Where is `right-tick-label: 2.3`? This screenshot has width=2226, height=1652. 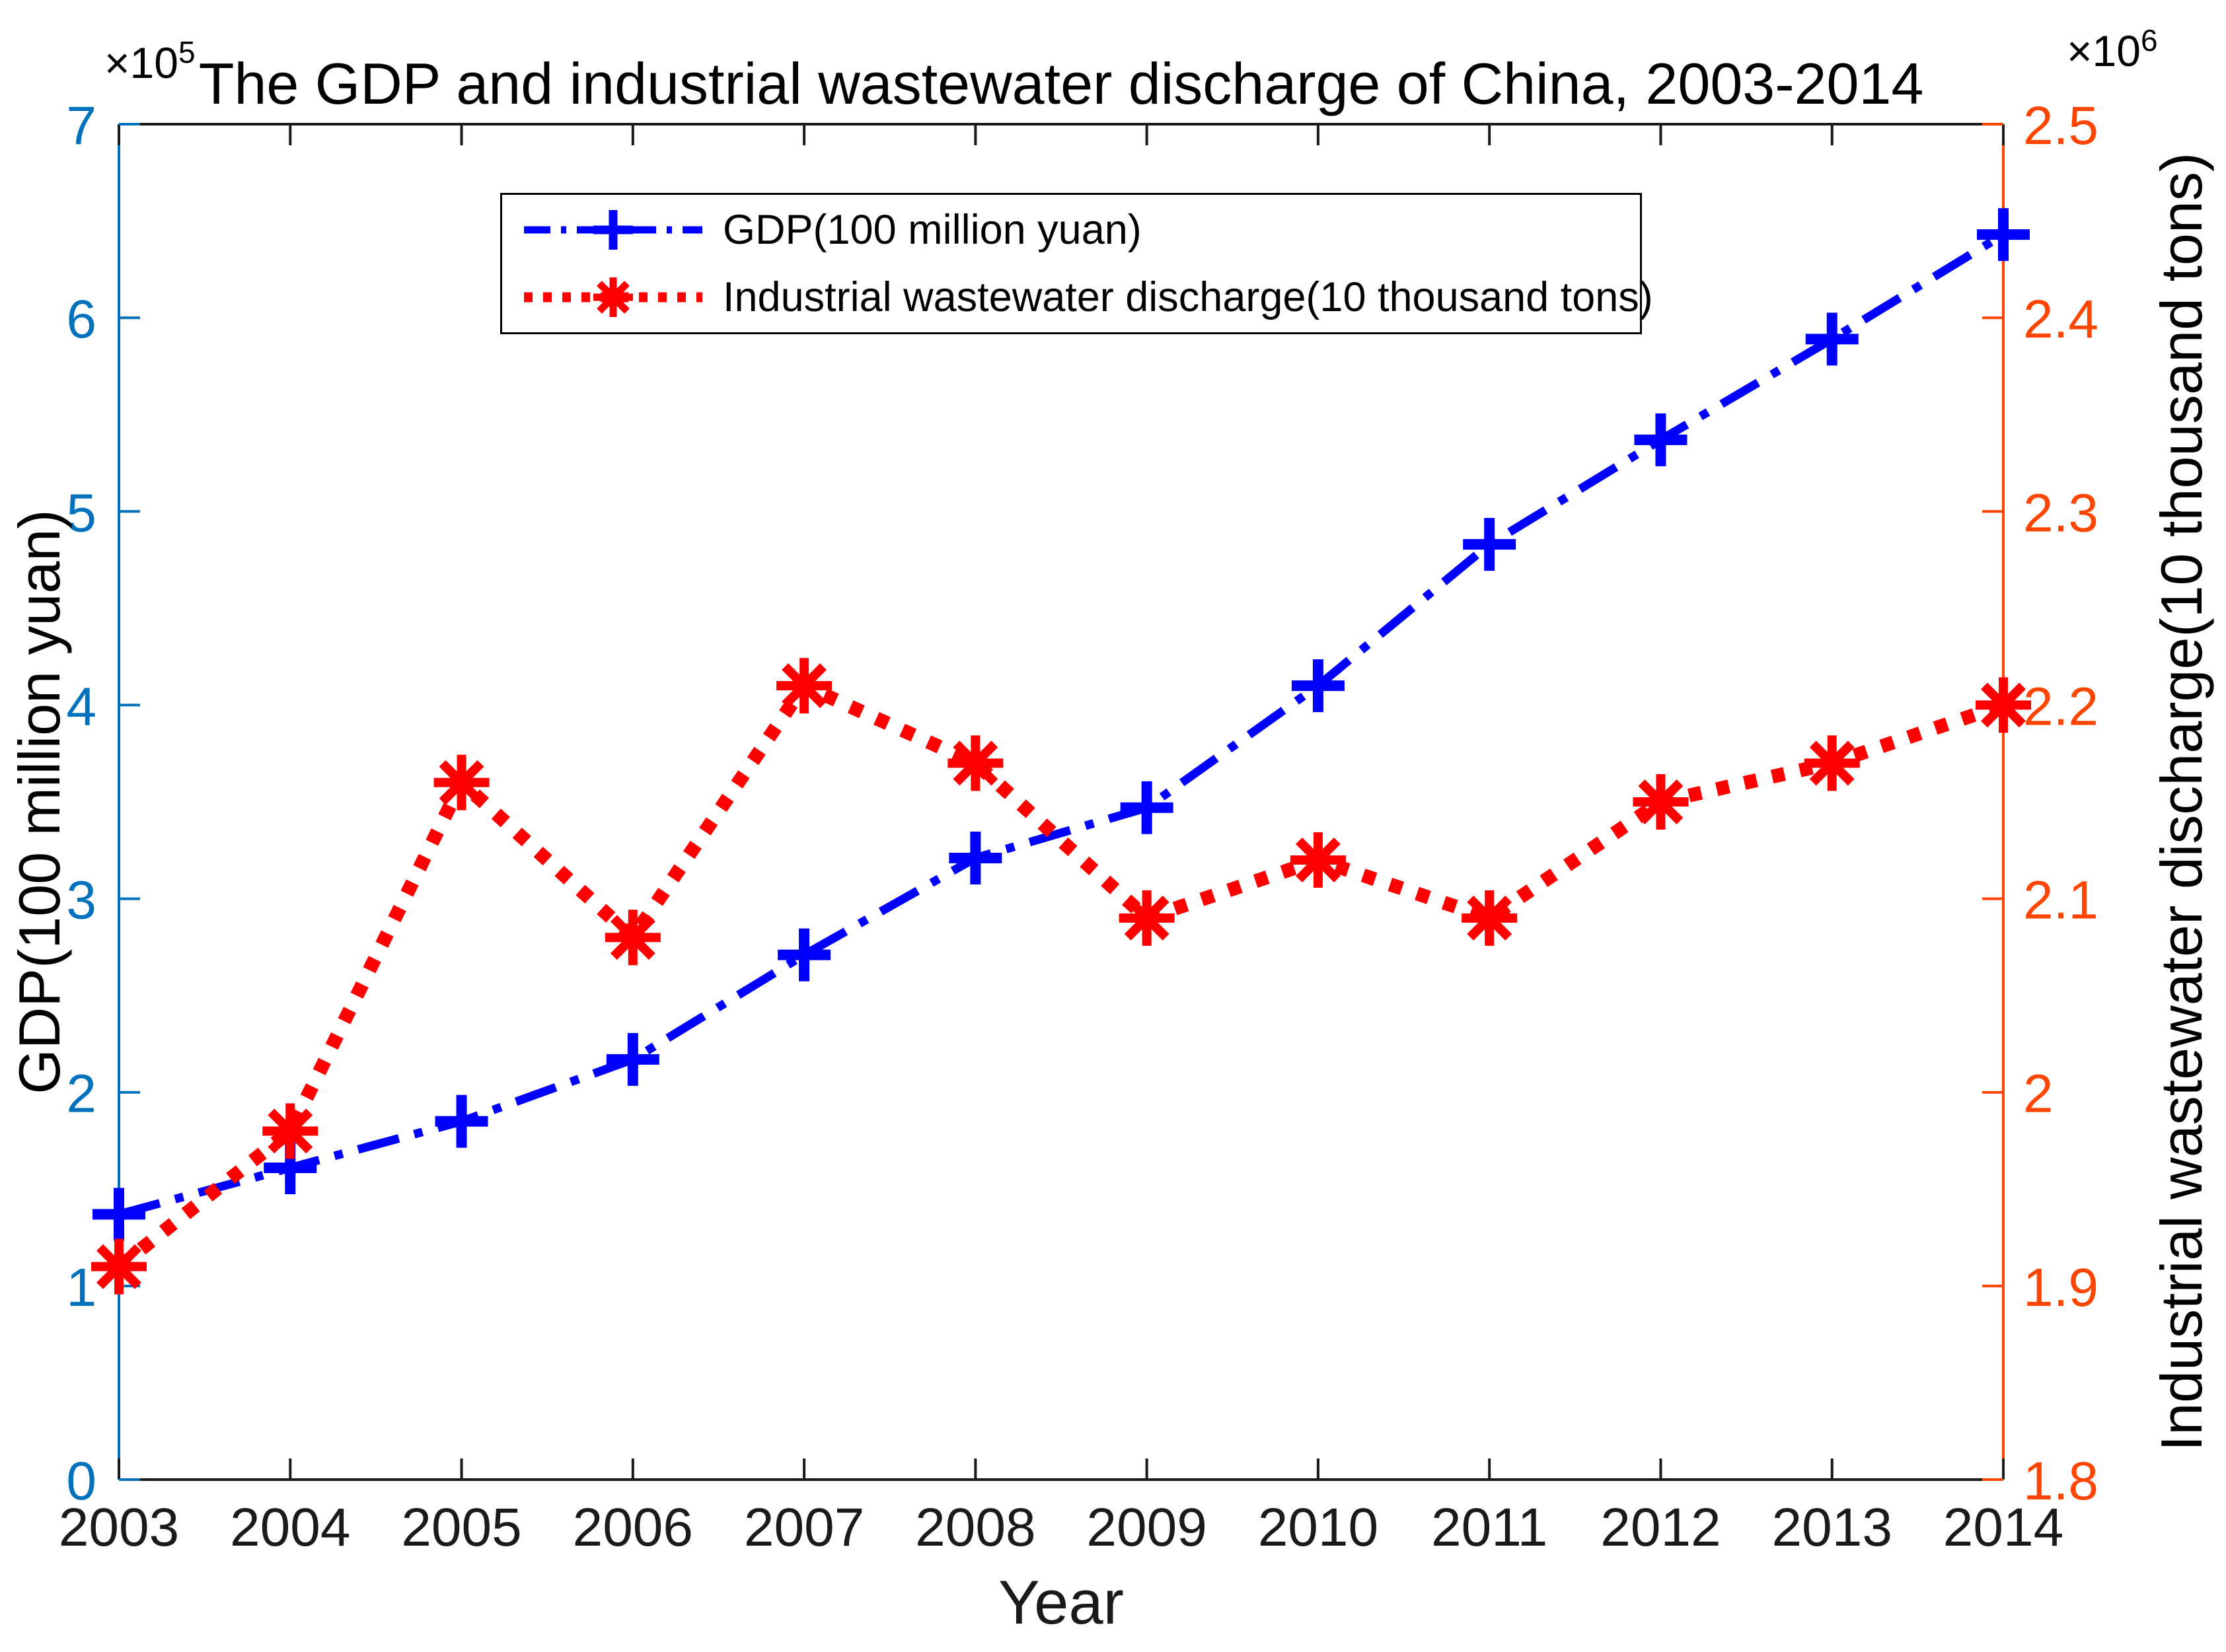
right-tick-label: 2.3 is located at coordinates (2060, 513).